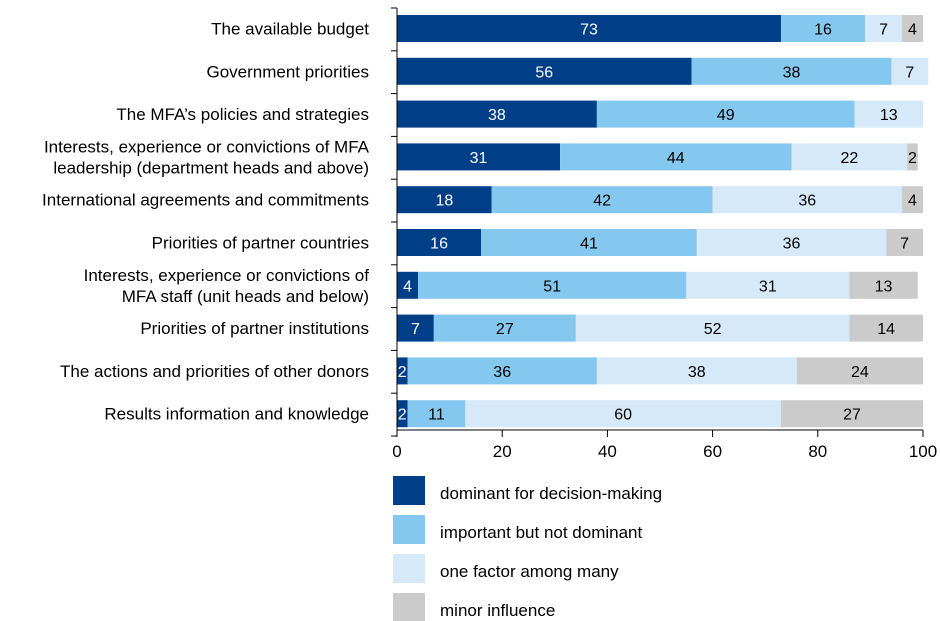  Describe the element at coordinates (287, 71) in the screenshot. I see `category-label: Government priorities` at that location.